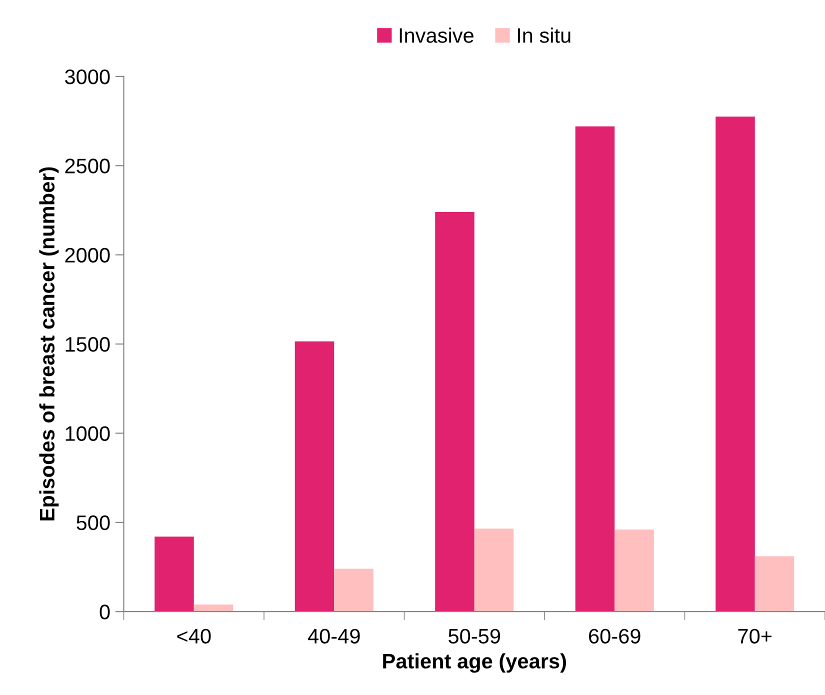  What do you see at coordinates (474, 663) in the screenshot?
I see `x-axis-title: Patient age (years)` at bounding box center [474, 663].